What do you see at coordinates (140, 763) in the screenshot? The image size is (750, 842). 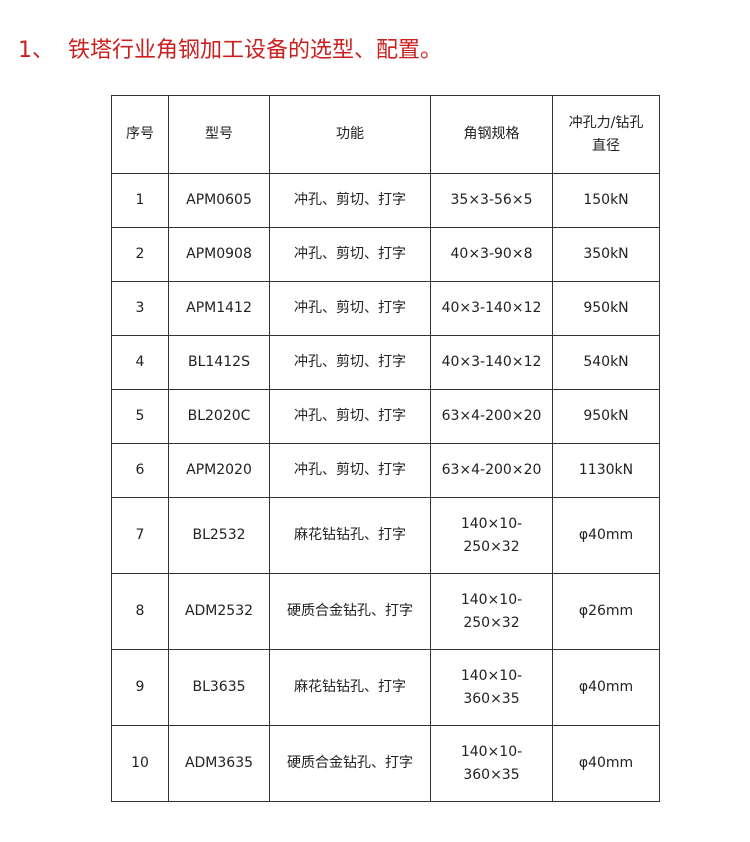 I see `cell-seq: 10` at bounding box center [140, 763].